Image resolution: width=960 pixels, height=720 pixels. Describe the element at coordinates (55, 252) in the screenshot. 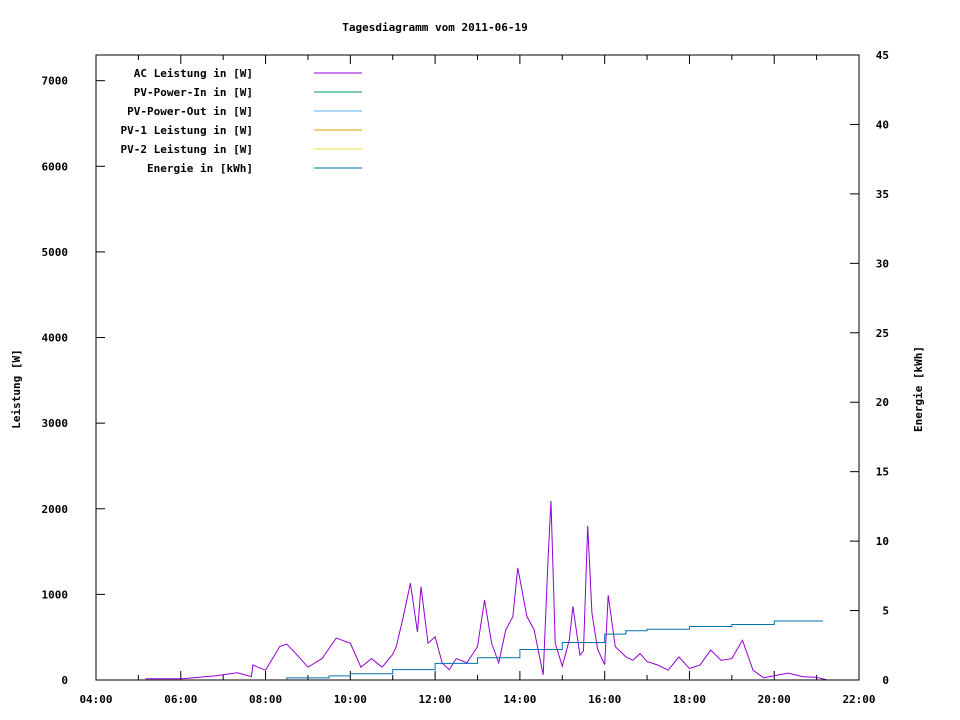

I see `y-tick-label: 5000` at that location.